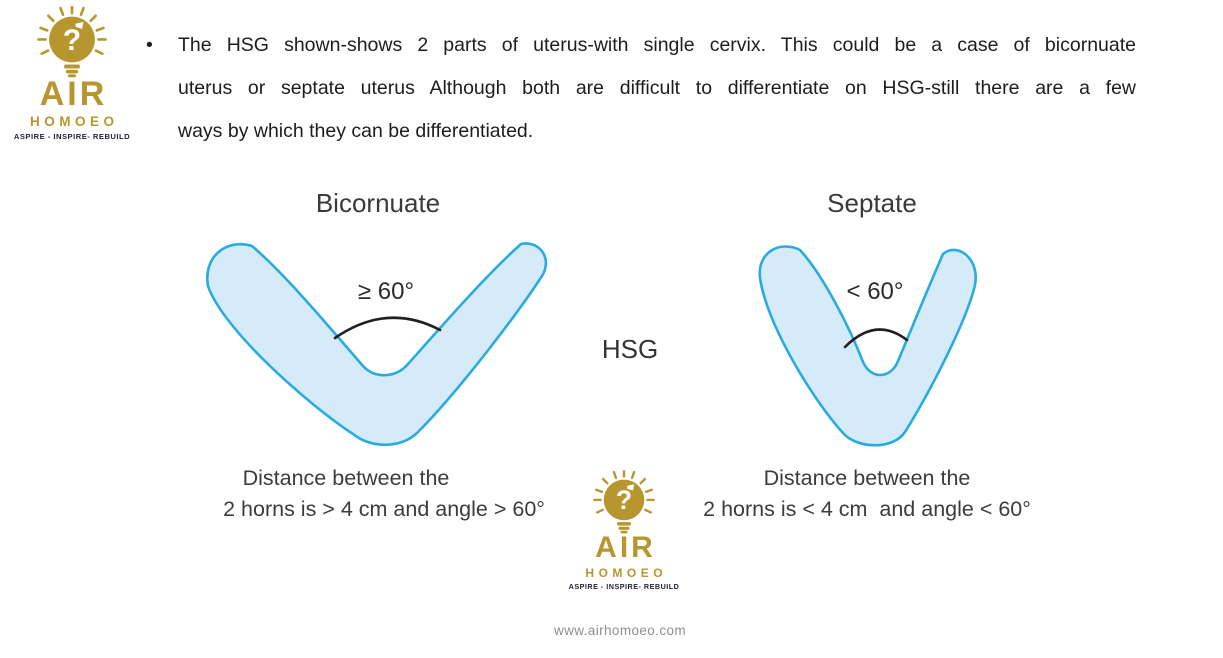  I want to click on air-homoeo-logo-center: AIR HOMOEO ASPIRE - INSPIRE- REBUILD, so click(624, 530).